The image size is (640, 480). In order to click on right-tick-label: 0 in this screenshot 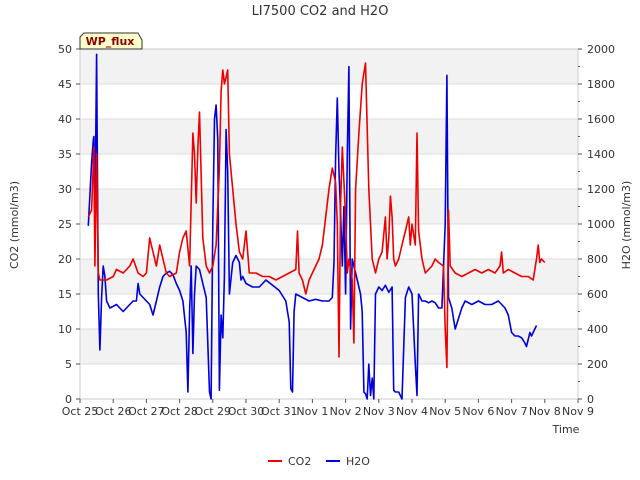, I will do `click(590, 399)`.